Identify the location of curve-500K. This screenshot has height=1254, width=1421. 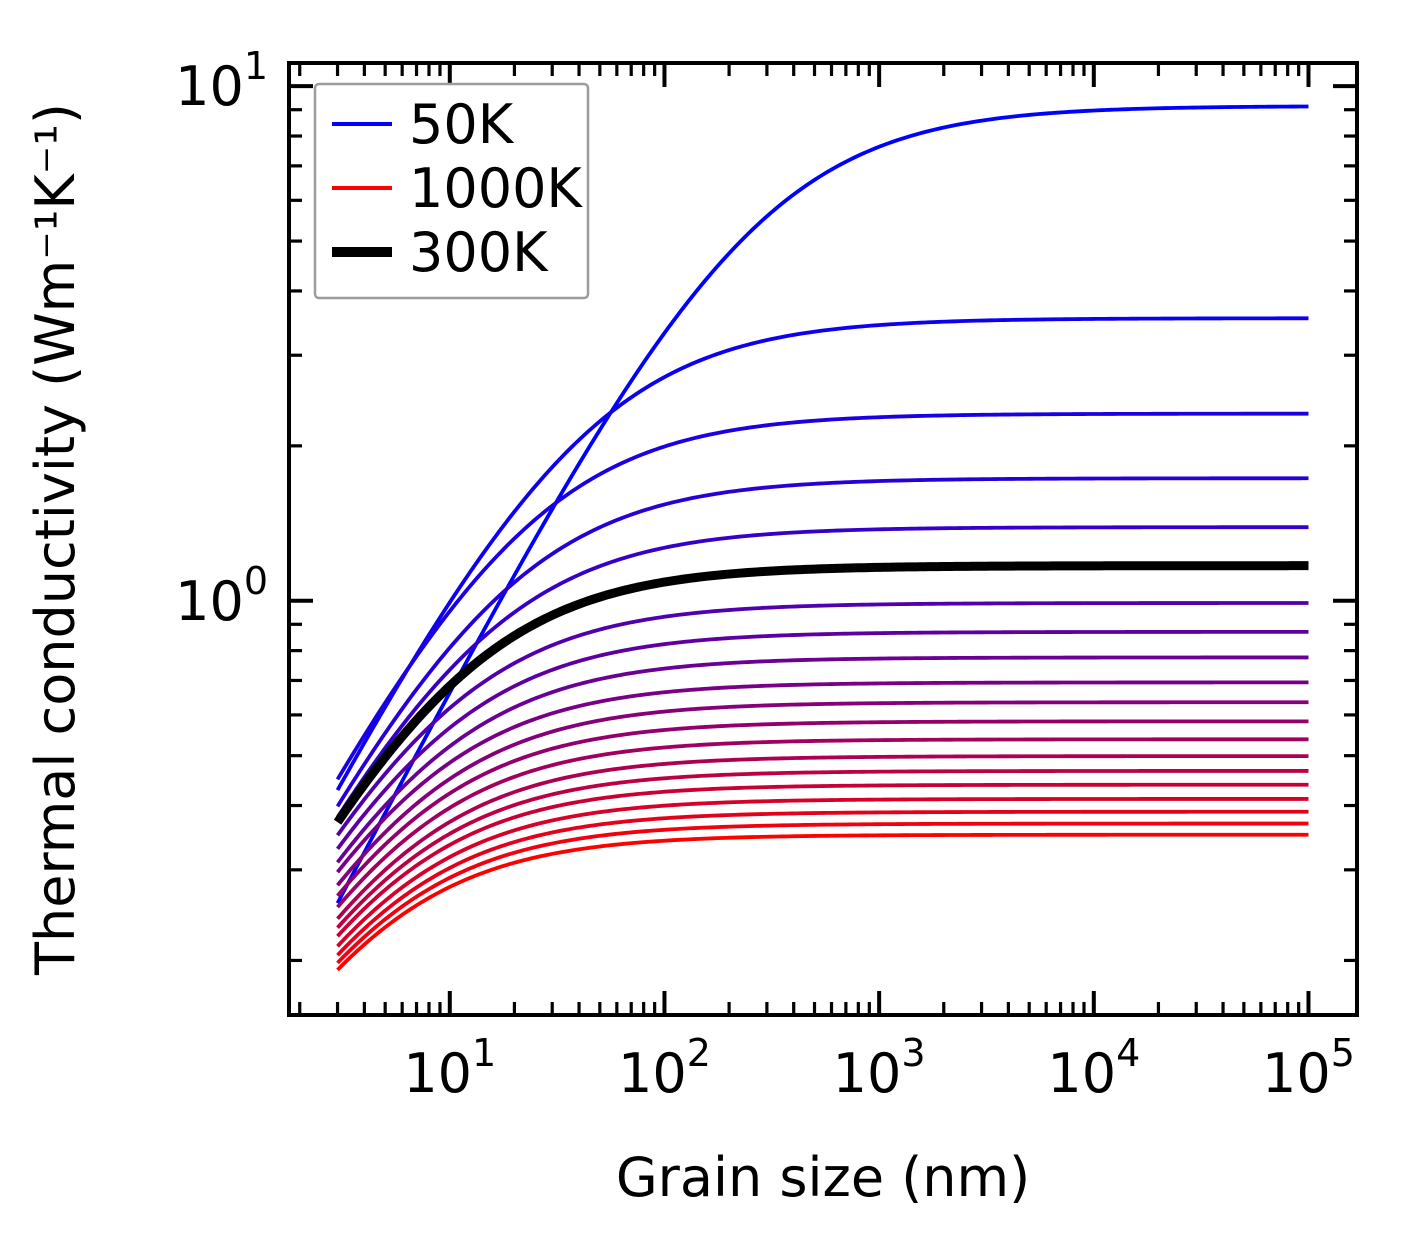
(822, 777).